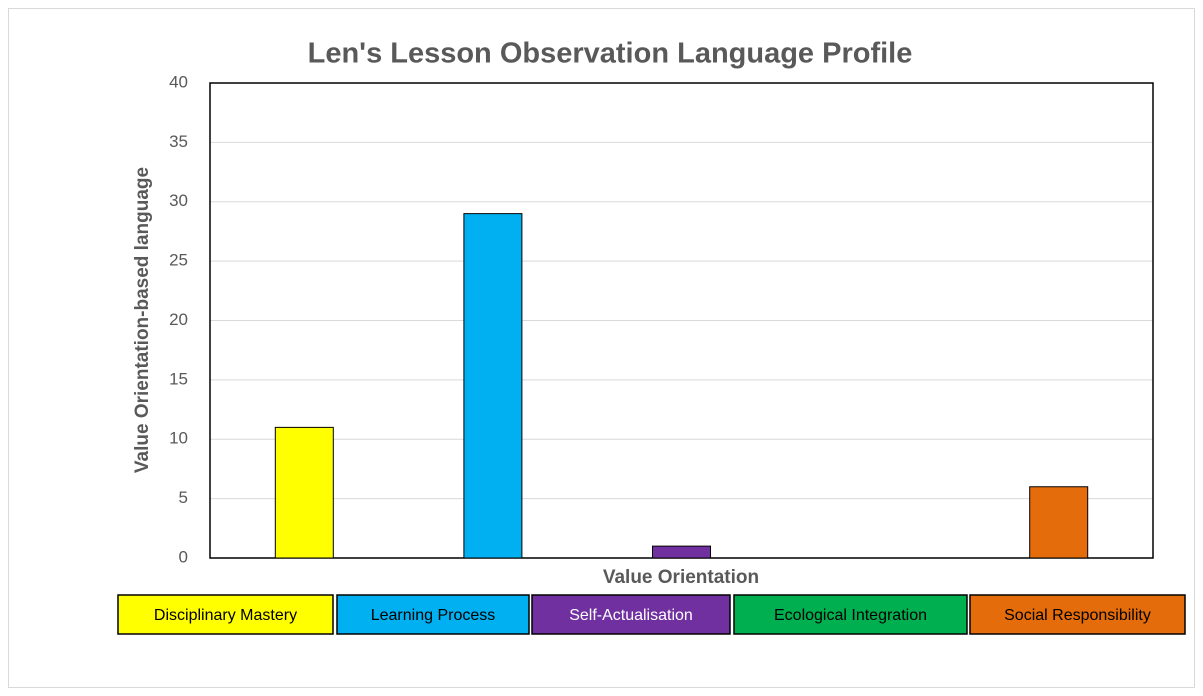  Describe the element at coordinates (142, 320) in the screenshot. I see `y-axis-label: Value Orientation-based language` at that location.